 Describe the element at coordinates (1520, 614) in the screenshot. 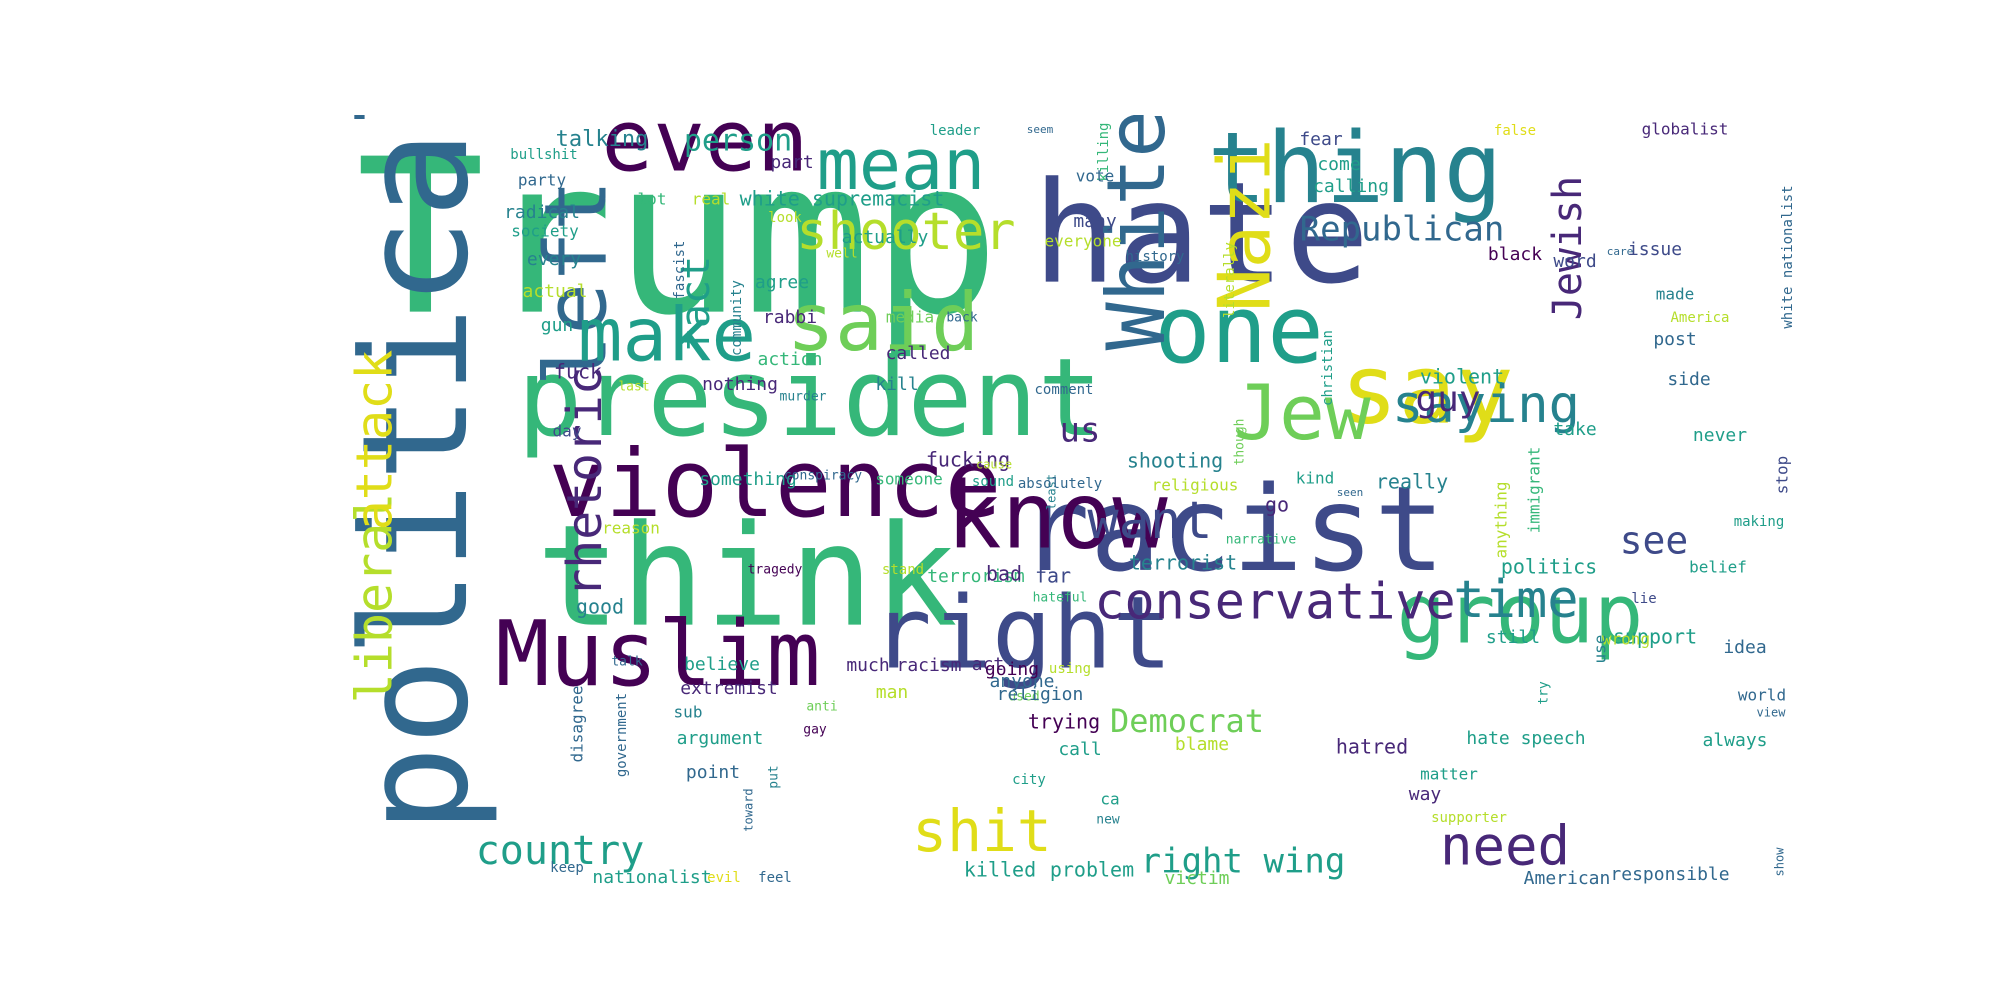

I see `word-group: group` at that location.